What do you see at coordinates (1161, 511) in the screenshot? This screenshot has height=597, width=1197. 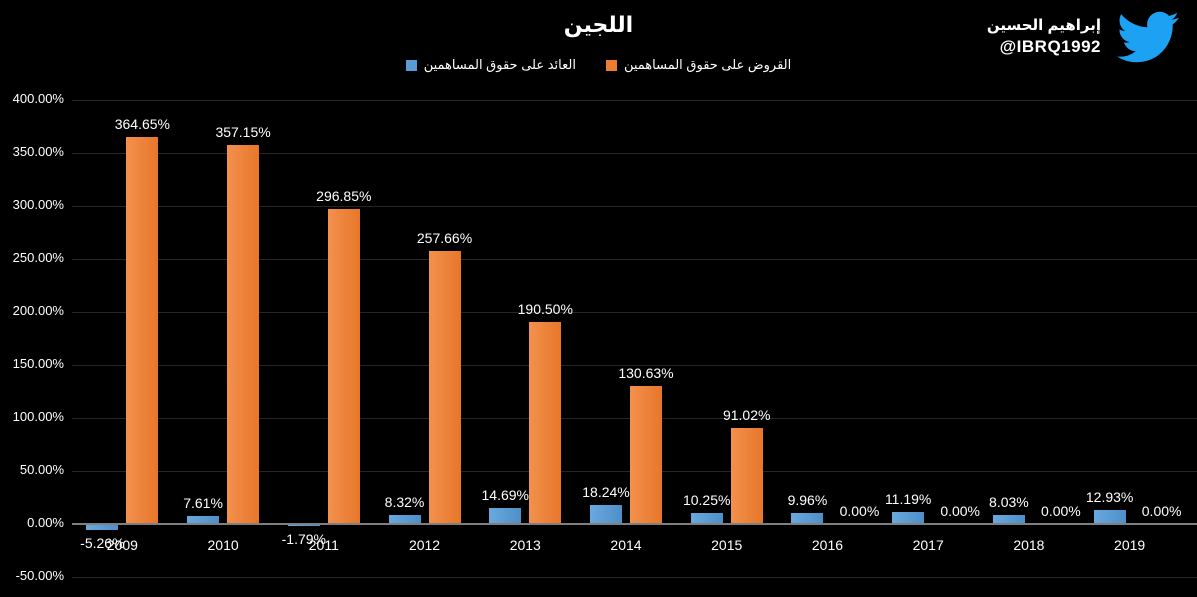 I see `data-label-loans-2019: 0.00%` at bounding box center [1161, 511].